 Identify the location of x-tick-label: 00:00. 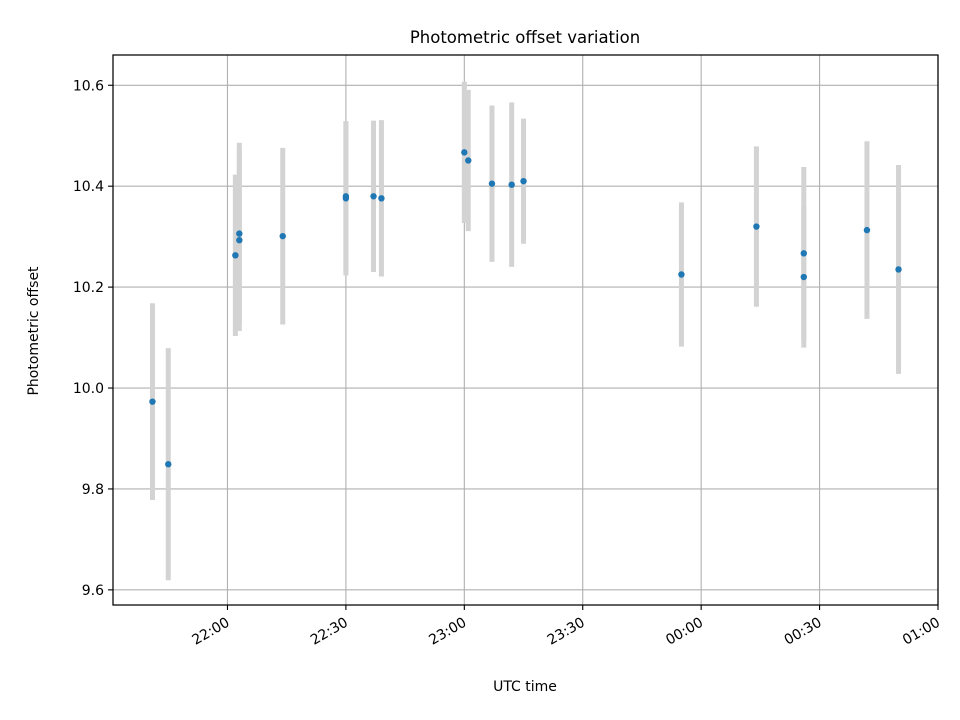
(684, 632).